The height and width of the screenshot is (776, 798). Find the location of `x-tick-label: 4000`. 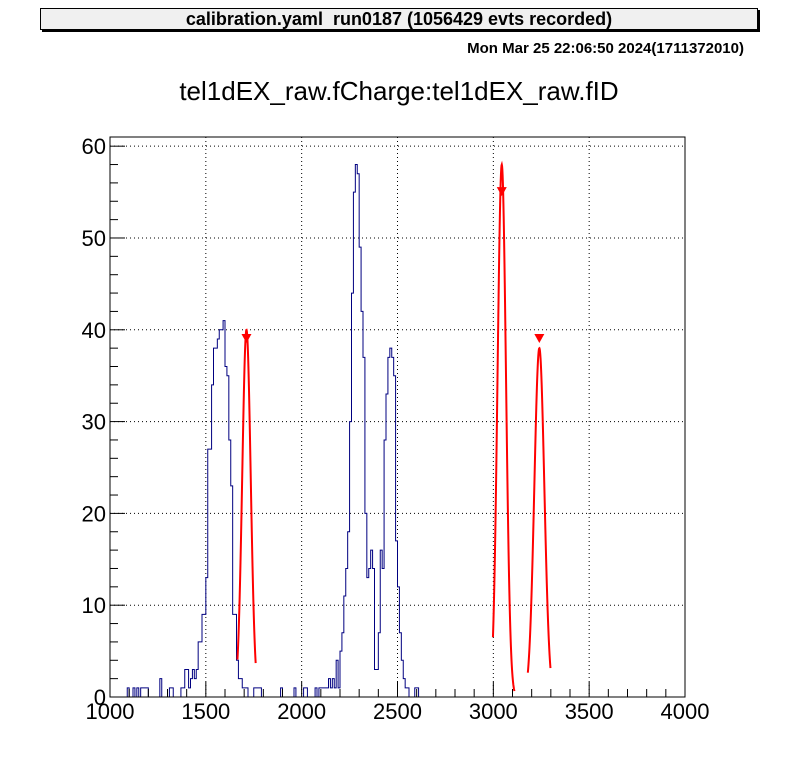

x-tick-label: 4000 is located at coordinates (685, 711).